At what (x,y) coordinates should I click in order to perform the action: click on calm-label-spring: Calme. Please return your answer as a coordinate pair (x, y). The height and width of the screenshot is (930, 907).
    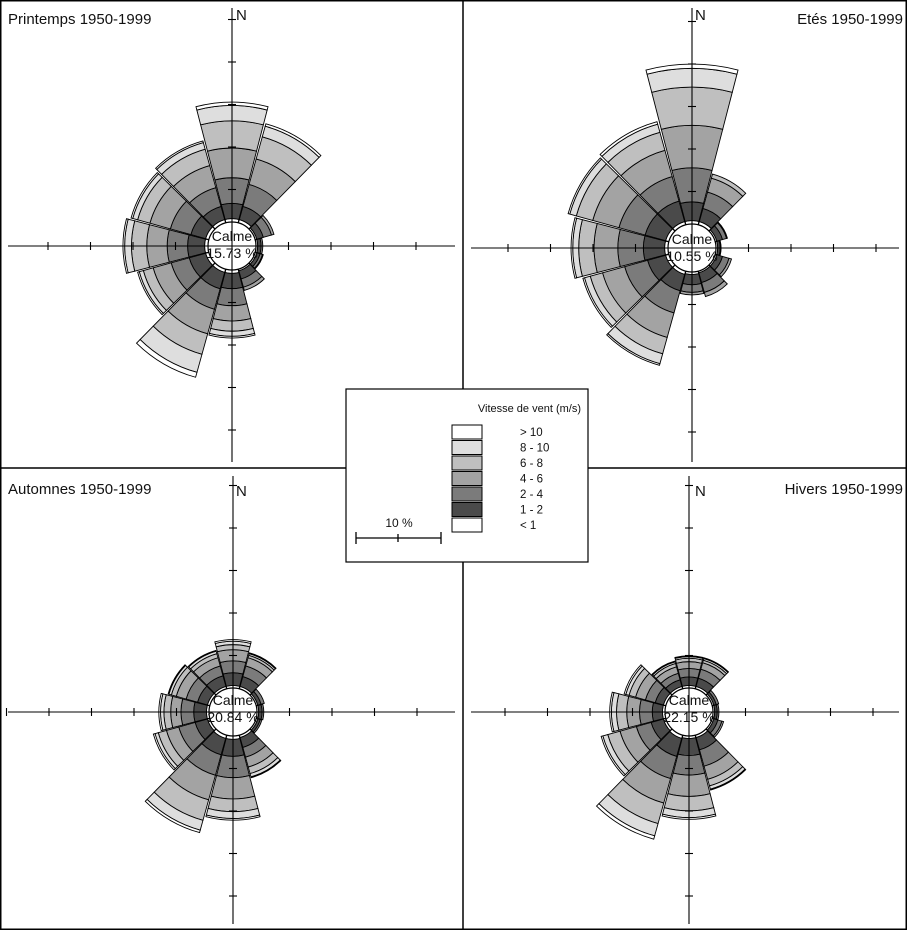
    Looking at the image, I should click on (232, 236).